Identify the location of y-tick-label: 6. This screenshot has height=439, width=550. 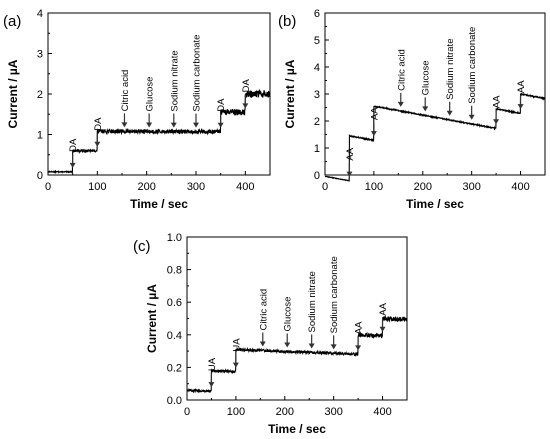
(317, 14).